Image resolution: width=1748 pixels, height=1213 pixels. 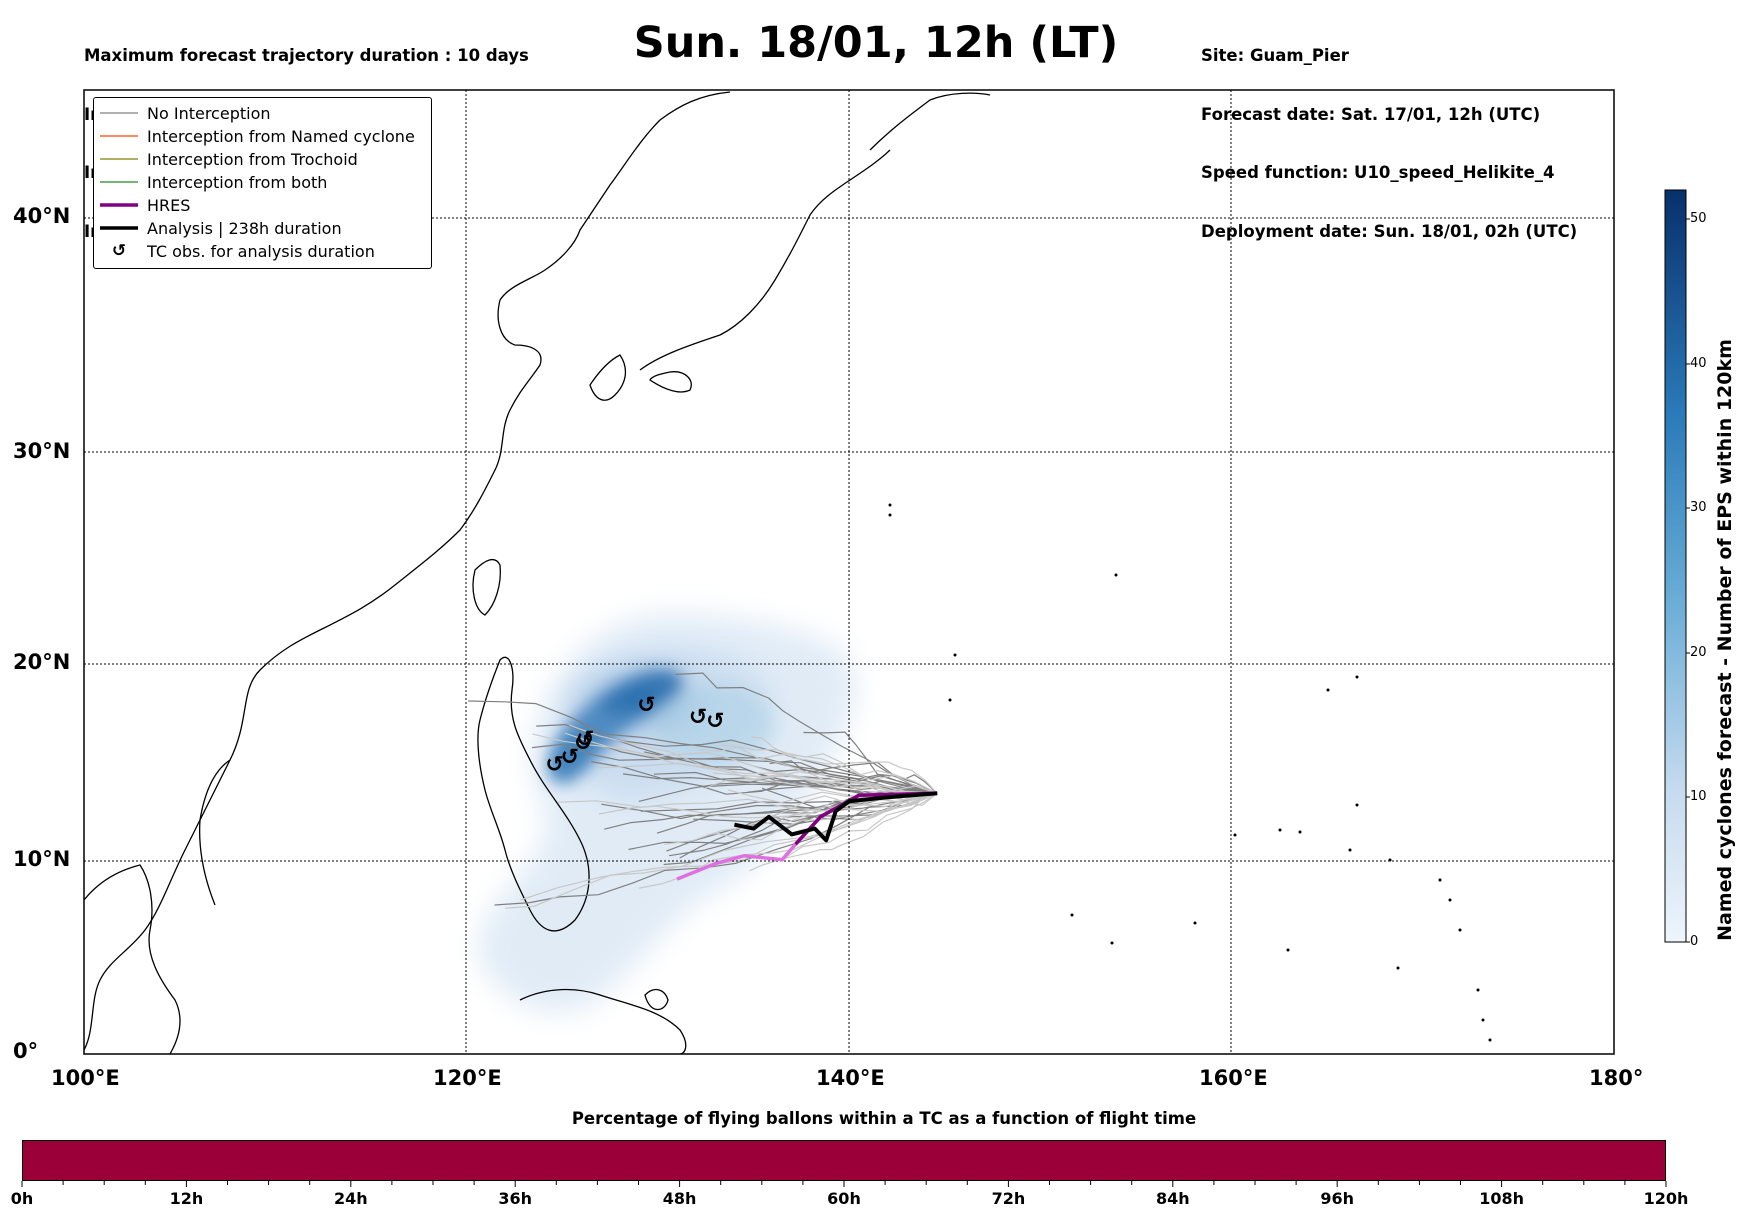 What do you see at coordinates (679, 1198) in the screenshot?
I see `flight-hour-label: 48h` at bounding box center [679, 1198].